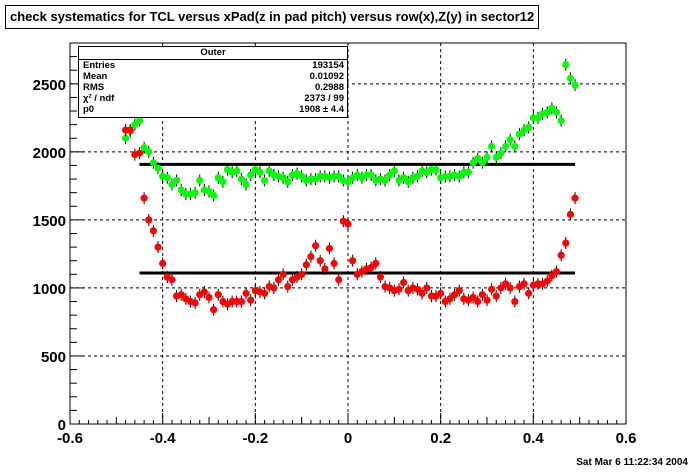 The image size is (696, 472). I want to click on x-tick-label: 0, so click(348, 438).